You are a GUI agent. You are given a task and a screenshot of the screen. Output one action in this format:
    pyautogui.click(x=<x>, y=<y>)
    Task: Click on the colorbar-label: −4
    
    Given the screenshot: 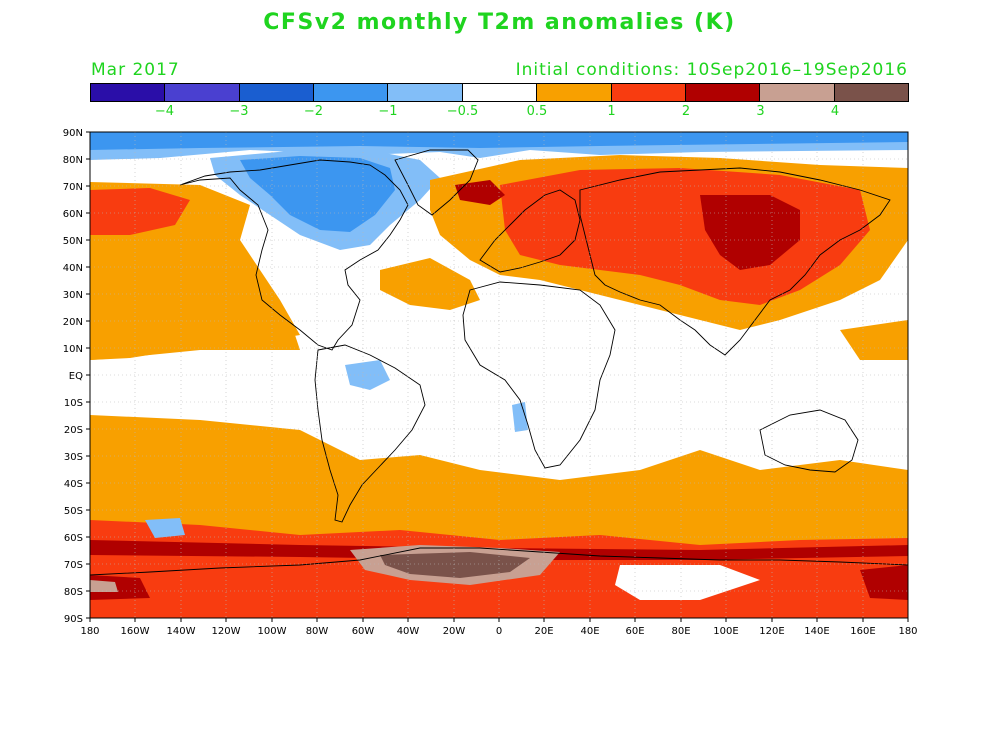 What is the action you would take?
    pyautogui.click(x=164, y=111)
    